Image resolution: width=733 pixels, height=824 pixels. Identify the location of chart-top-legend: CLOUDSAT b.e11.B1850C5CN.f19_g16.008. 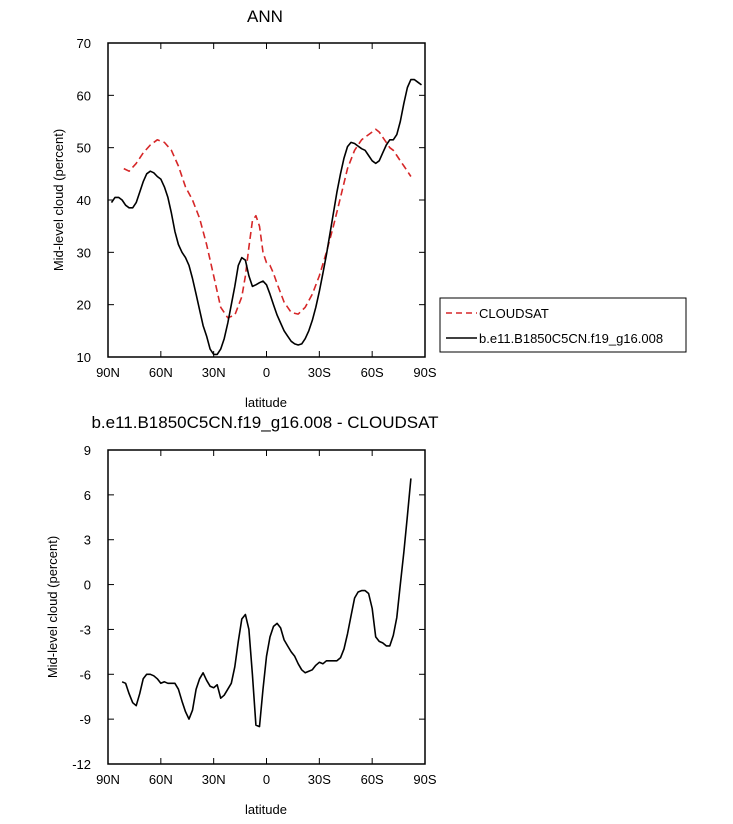
(563, 325).